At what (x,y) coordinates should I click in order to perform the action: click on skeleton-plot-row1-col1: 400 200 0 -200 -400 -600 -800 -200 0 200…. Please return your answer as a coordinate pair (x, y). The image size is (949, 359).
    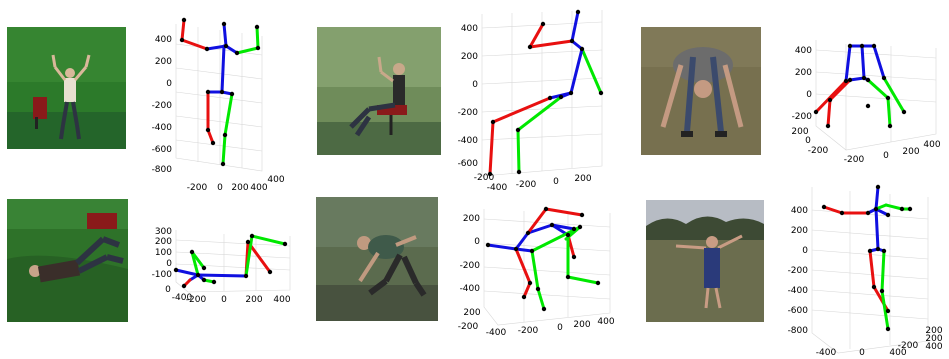
    Looking at the image, I should click on (215, 98).